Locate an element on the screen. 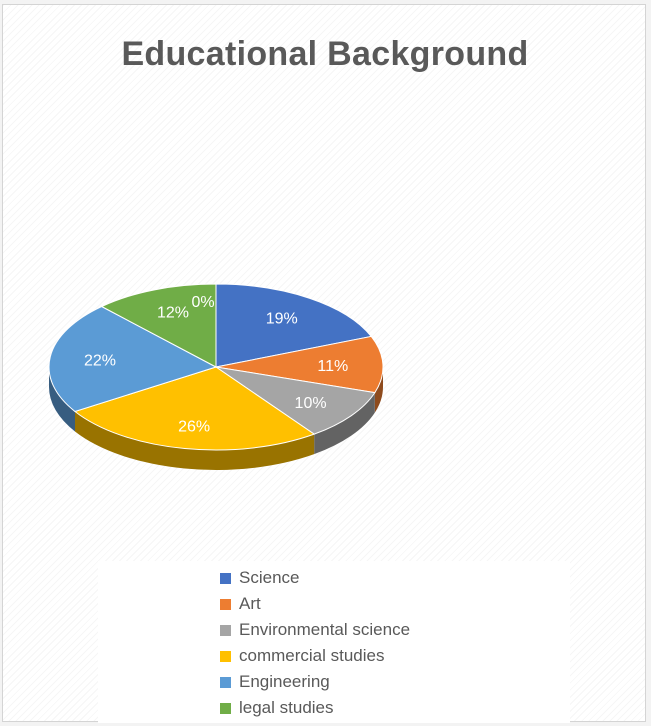 The width and height of the screenshot is (651, 726). data-label-environmental-science: 10% is located at coordinates (311, 403).